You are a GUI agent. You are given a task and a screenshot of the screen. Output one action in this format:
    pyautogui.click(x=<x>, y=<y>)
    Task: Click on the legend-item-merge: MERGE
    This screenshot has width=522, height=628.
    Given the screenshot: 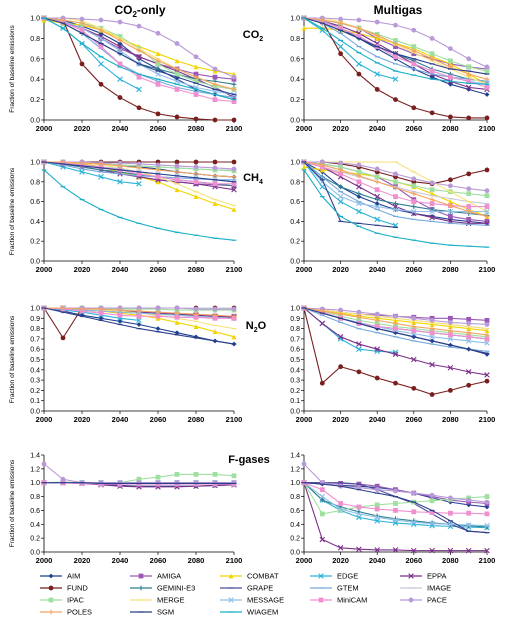 What is the action you would take?
    pyautogui.click(x=157, y=600)
    